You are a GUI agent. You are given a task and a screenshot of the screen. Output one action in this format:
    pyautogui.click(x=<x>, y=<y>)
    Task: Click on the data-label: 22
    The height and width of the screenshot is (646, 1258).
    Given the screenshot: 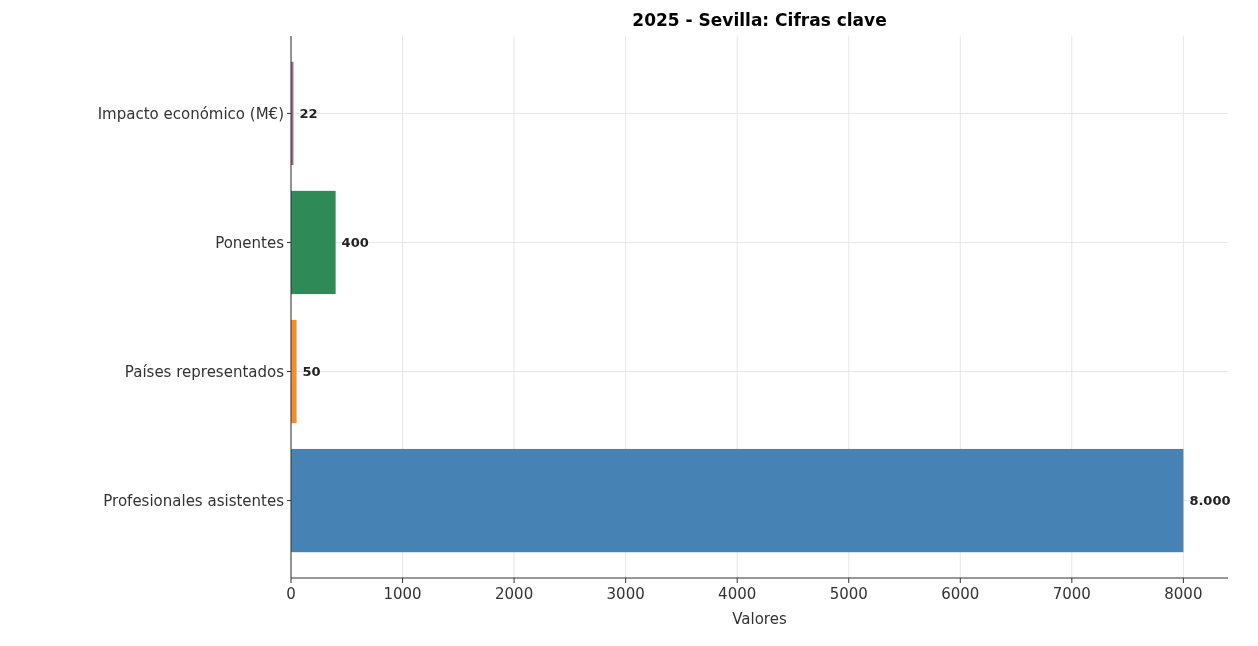 What is the action you would take?
    pyautogui.click(x=308, y=113)
    